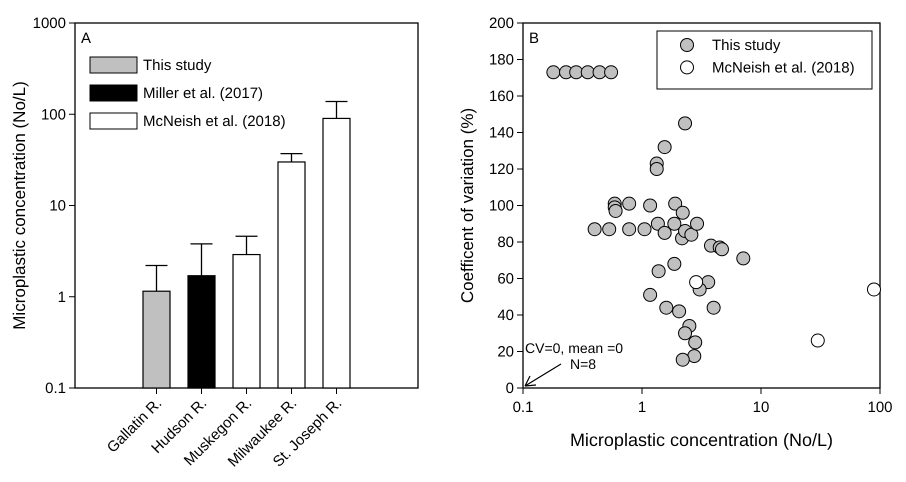 The height and width of the screenshot is (482, 906). What do you see at coordinates (523, 407) in the screenshot?
I see `x-tick-label: 0.1` at bounding box center [523, 407].